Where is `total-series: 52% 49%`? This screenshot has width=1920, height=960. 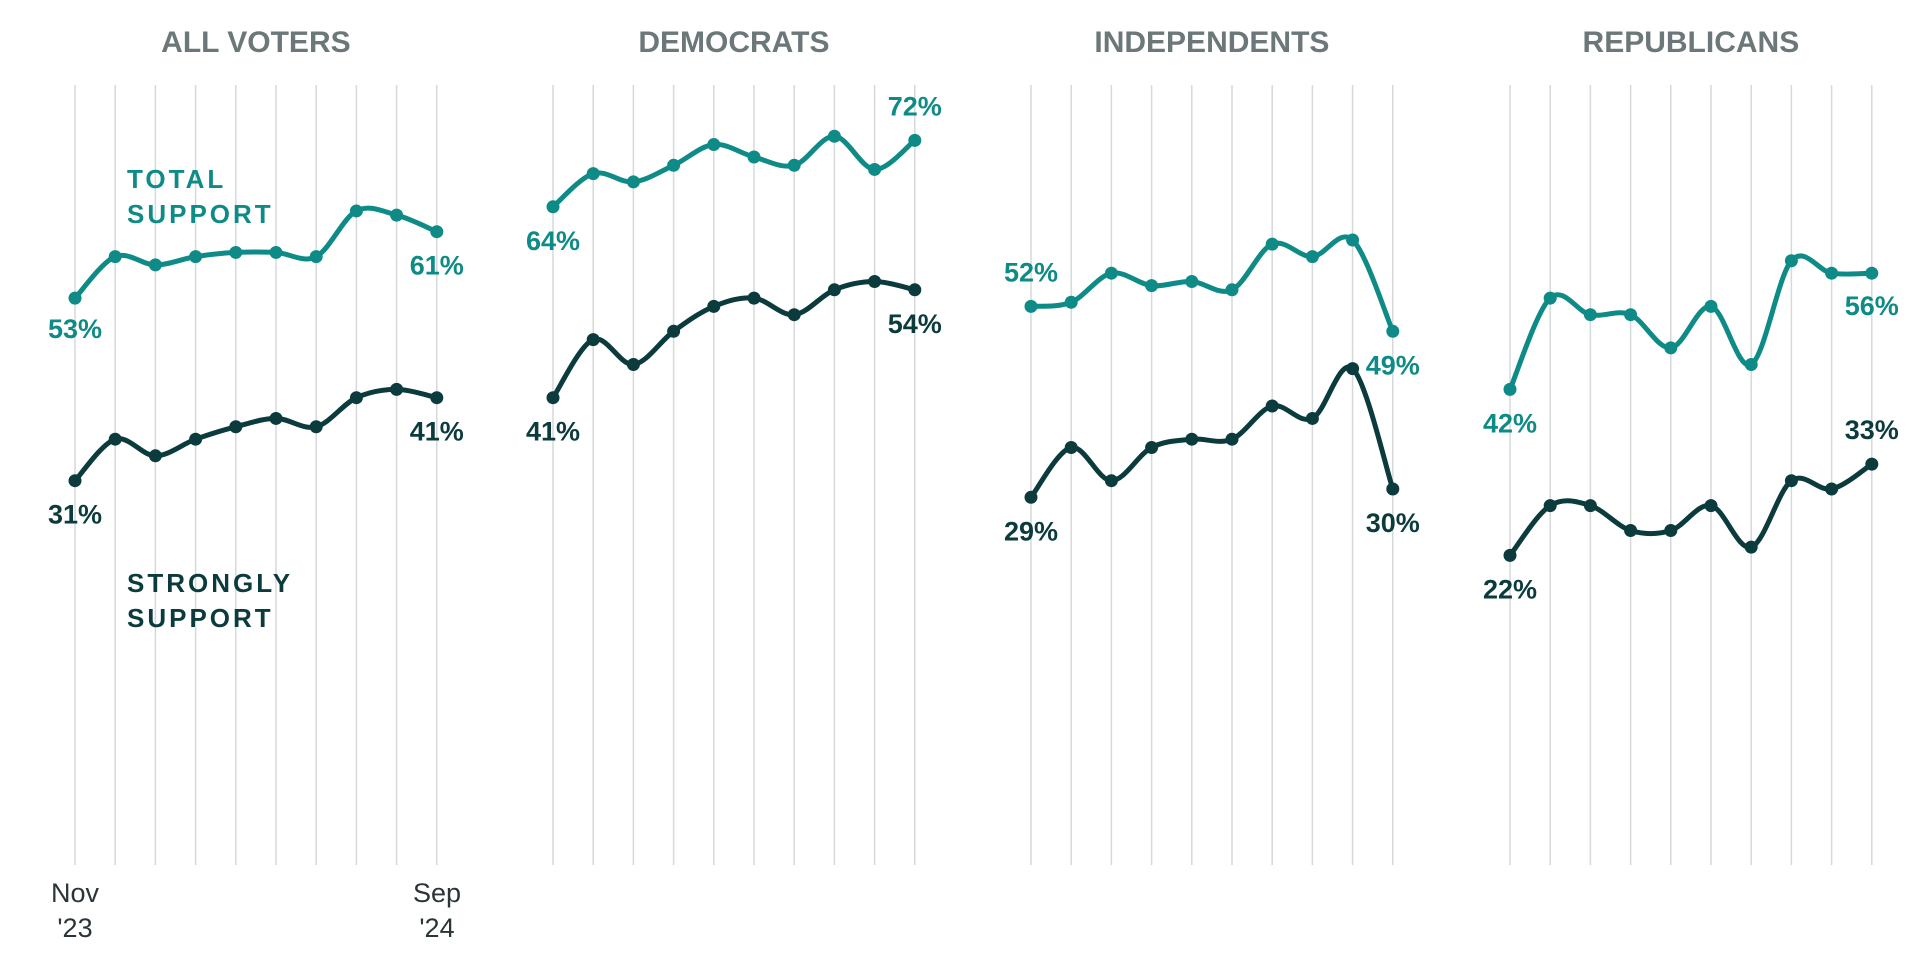
total-series: 52% 49% is located at coordinates (1212, 306).